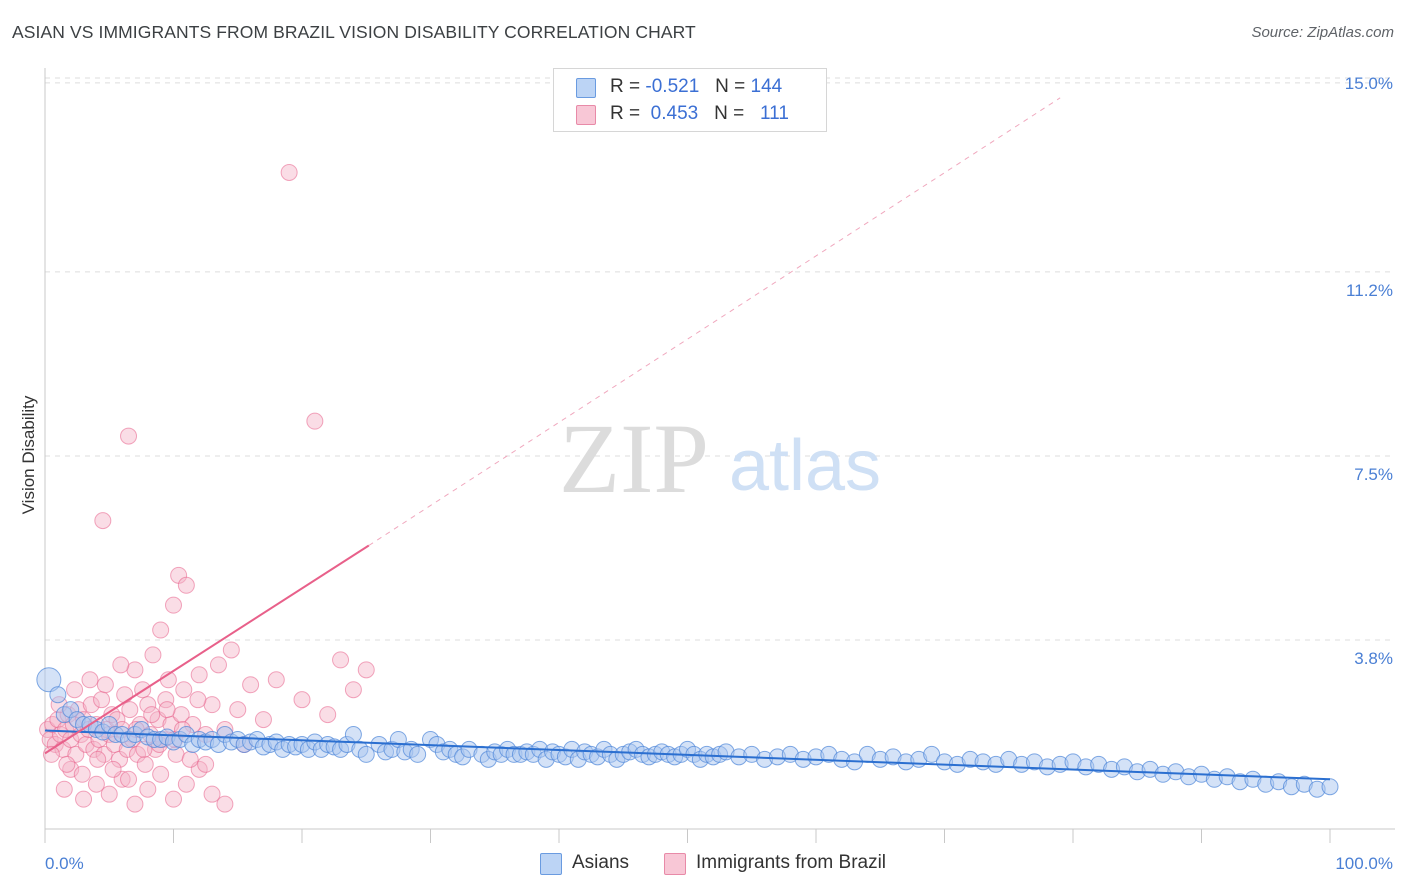 This screenshot has height=892, width=1406. I want to click on legend-r-value-asians: -0.521, so click(672, 86).